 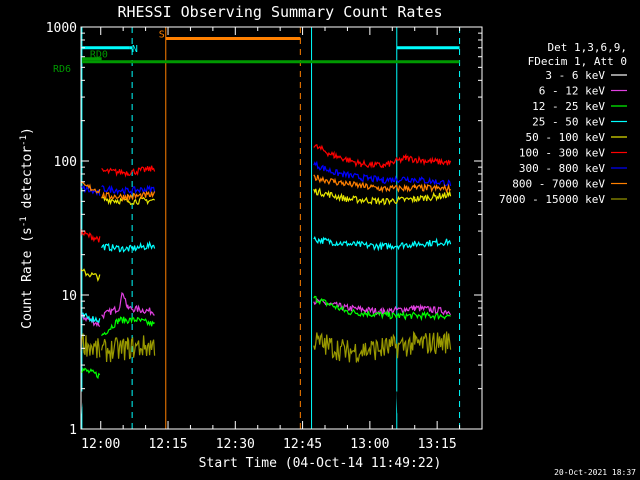 What do you see at coordinates (568, 122) in the screenshot?
I see `legend-entry-label: 25 - 50 keV` at bounding box center [568, 122].